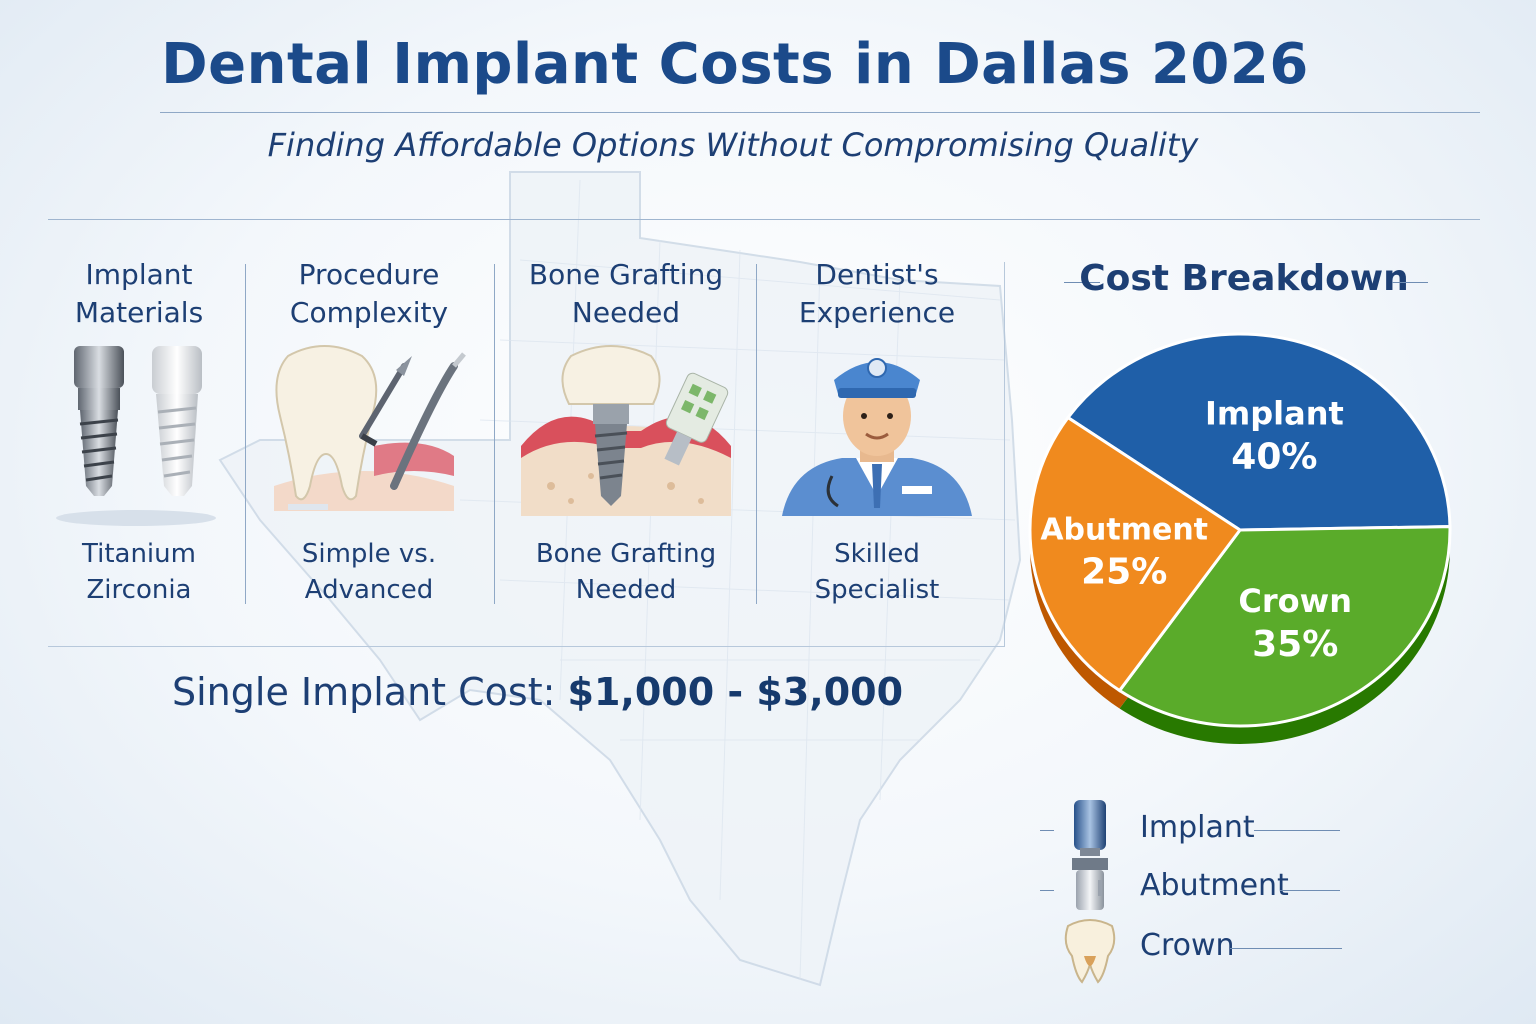  What do you see at coordinates (1295, 601) in the screenshot?
I see `pie-label-crown: Crown` at bounding box center [1295, 601].